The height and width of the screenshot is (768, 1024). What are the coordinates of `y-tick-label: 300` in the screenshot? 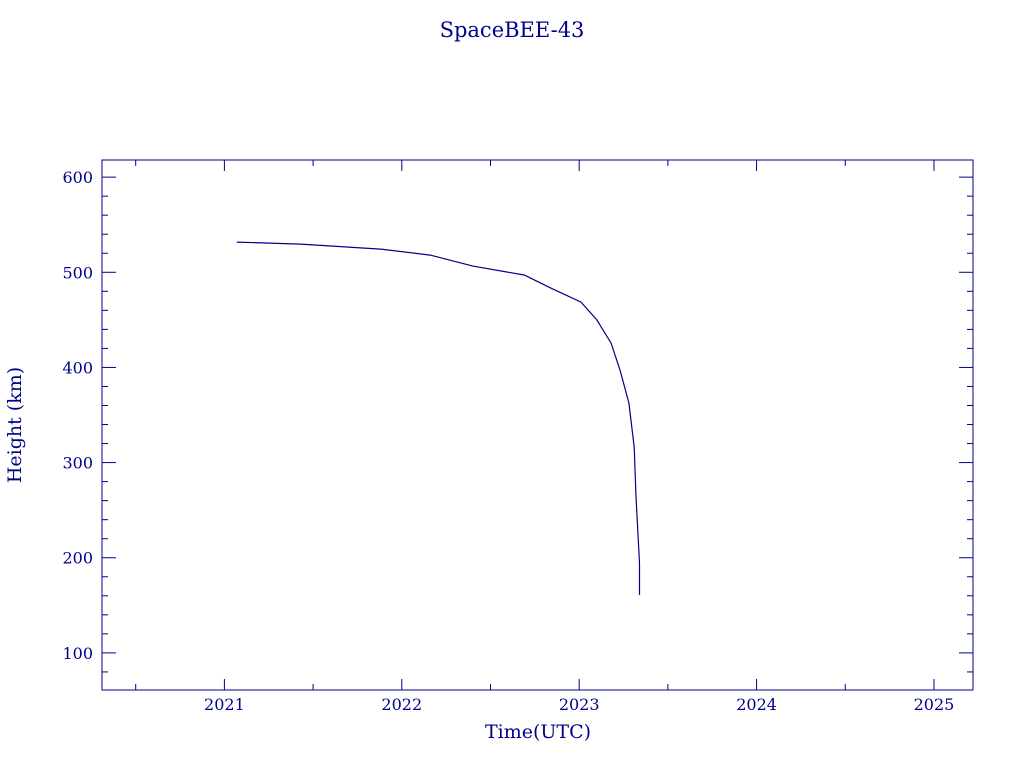 It's located at (77, 463).